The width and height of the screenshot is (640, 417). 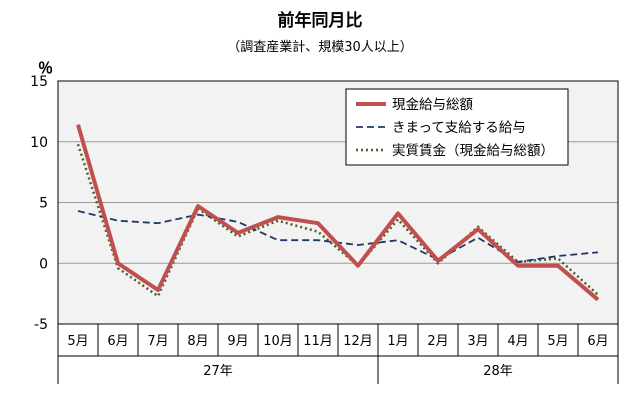 What do you see at coordinates (358, 341) in the screenshot?
I see `x-tick-label: 12月` at bounding box center [358, 341].